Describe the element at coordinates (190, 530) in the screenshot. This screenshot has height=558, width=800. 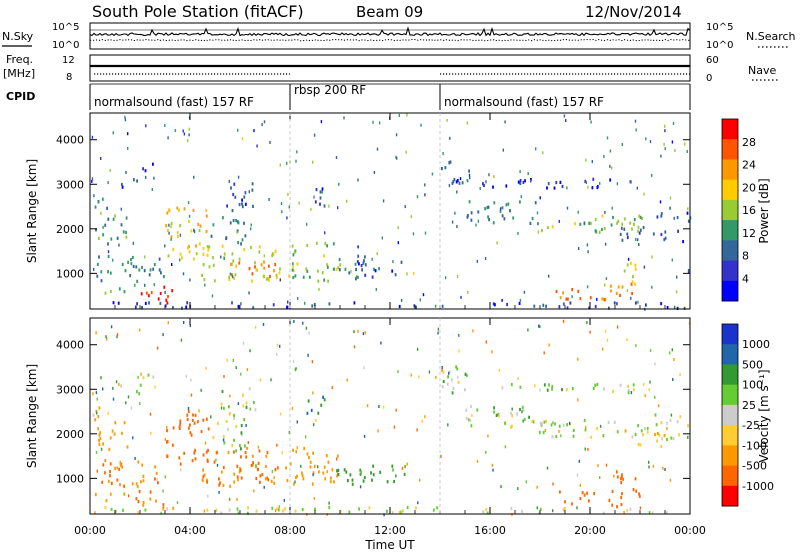
I see `x-tick-label: 04:00` at that location.